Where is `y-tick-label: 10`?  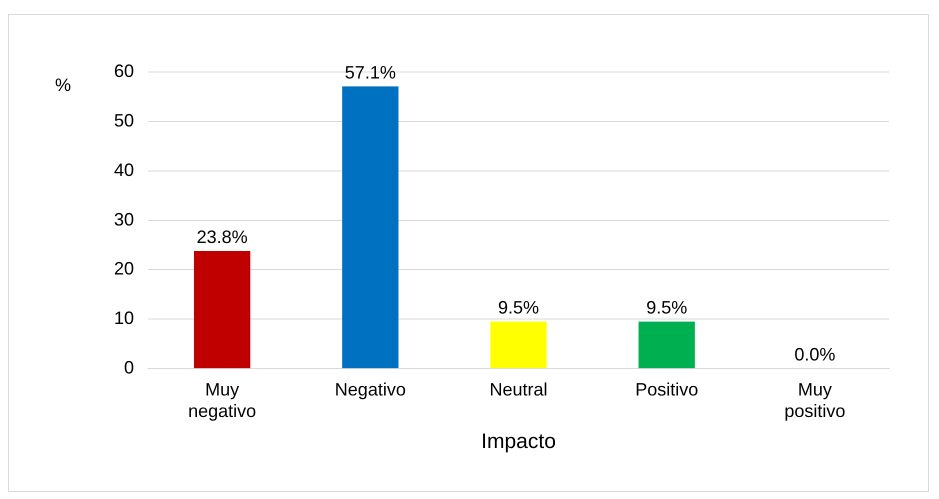 y-tick-label: 10 is located at coordinates (124, 318).